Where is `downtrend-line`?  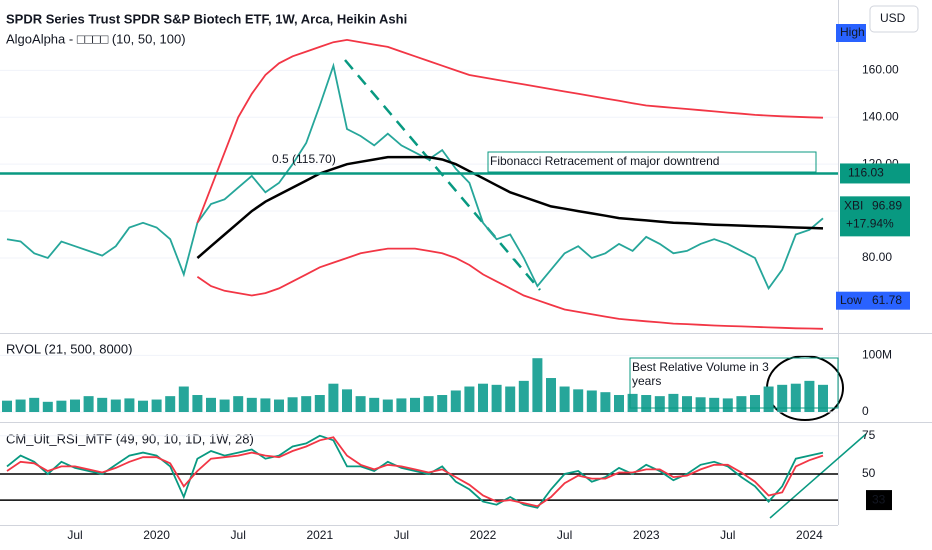
downtrend-line is located at coordinates (442, 175).